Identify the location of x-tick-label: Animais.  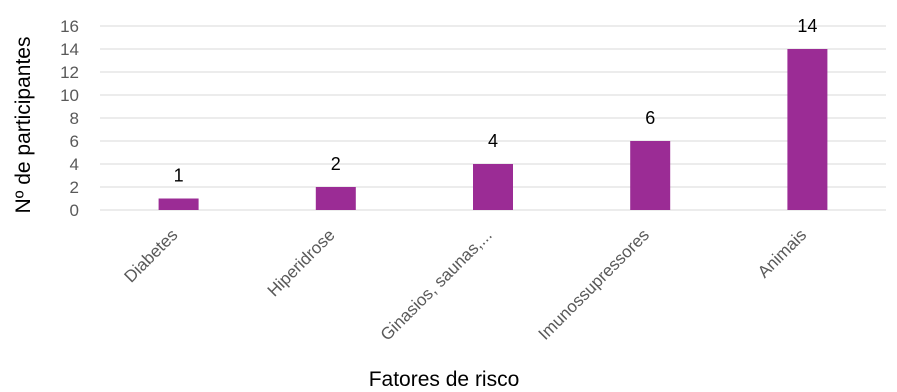
(782, 253).